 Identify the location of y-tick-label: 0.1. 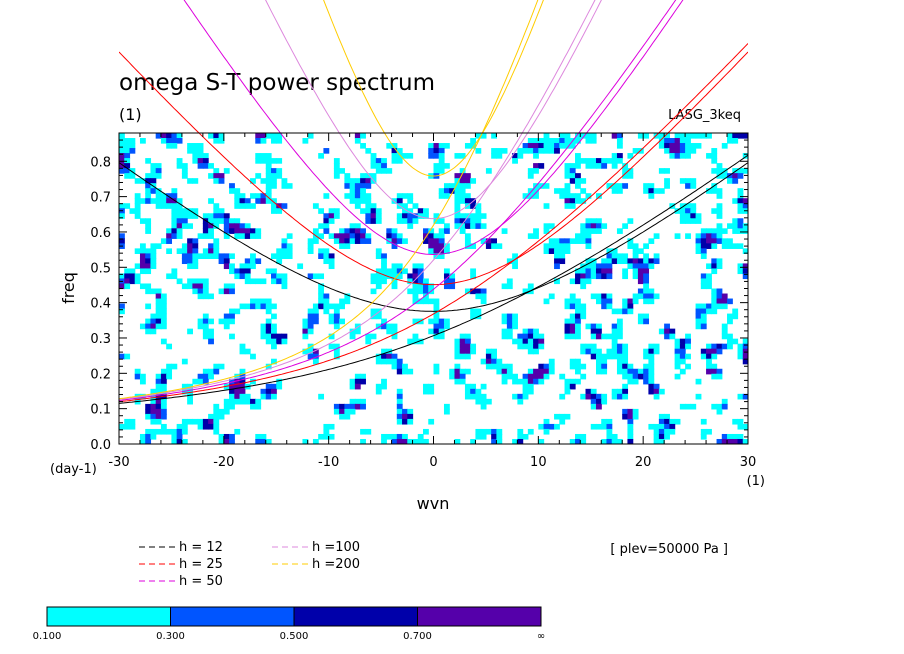
(100, 410).